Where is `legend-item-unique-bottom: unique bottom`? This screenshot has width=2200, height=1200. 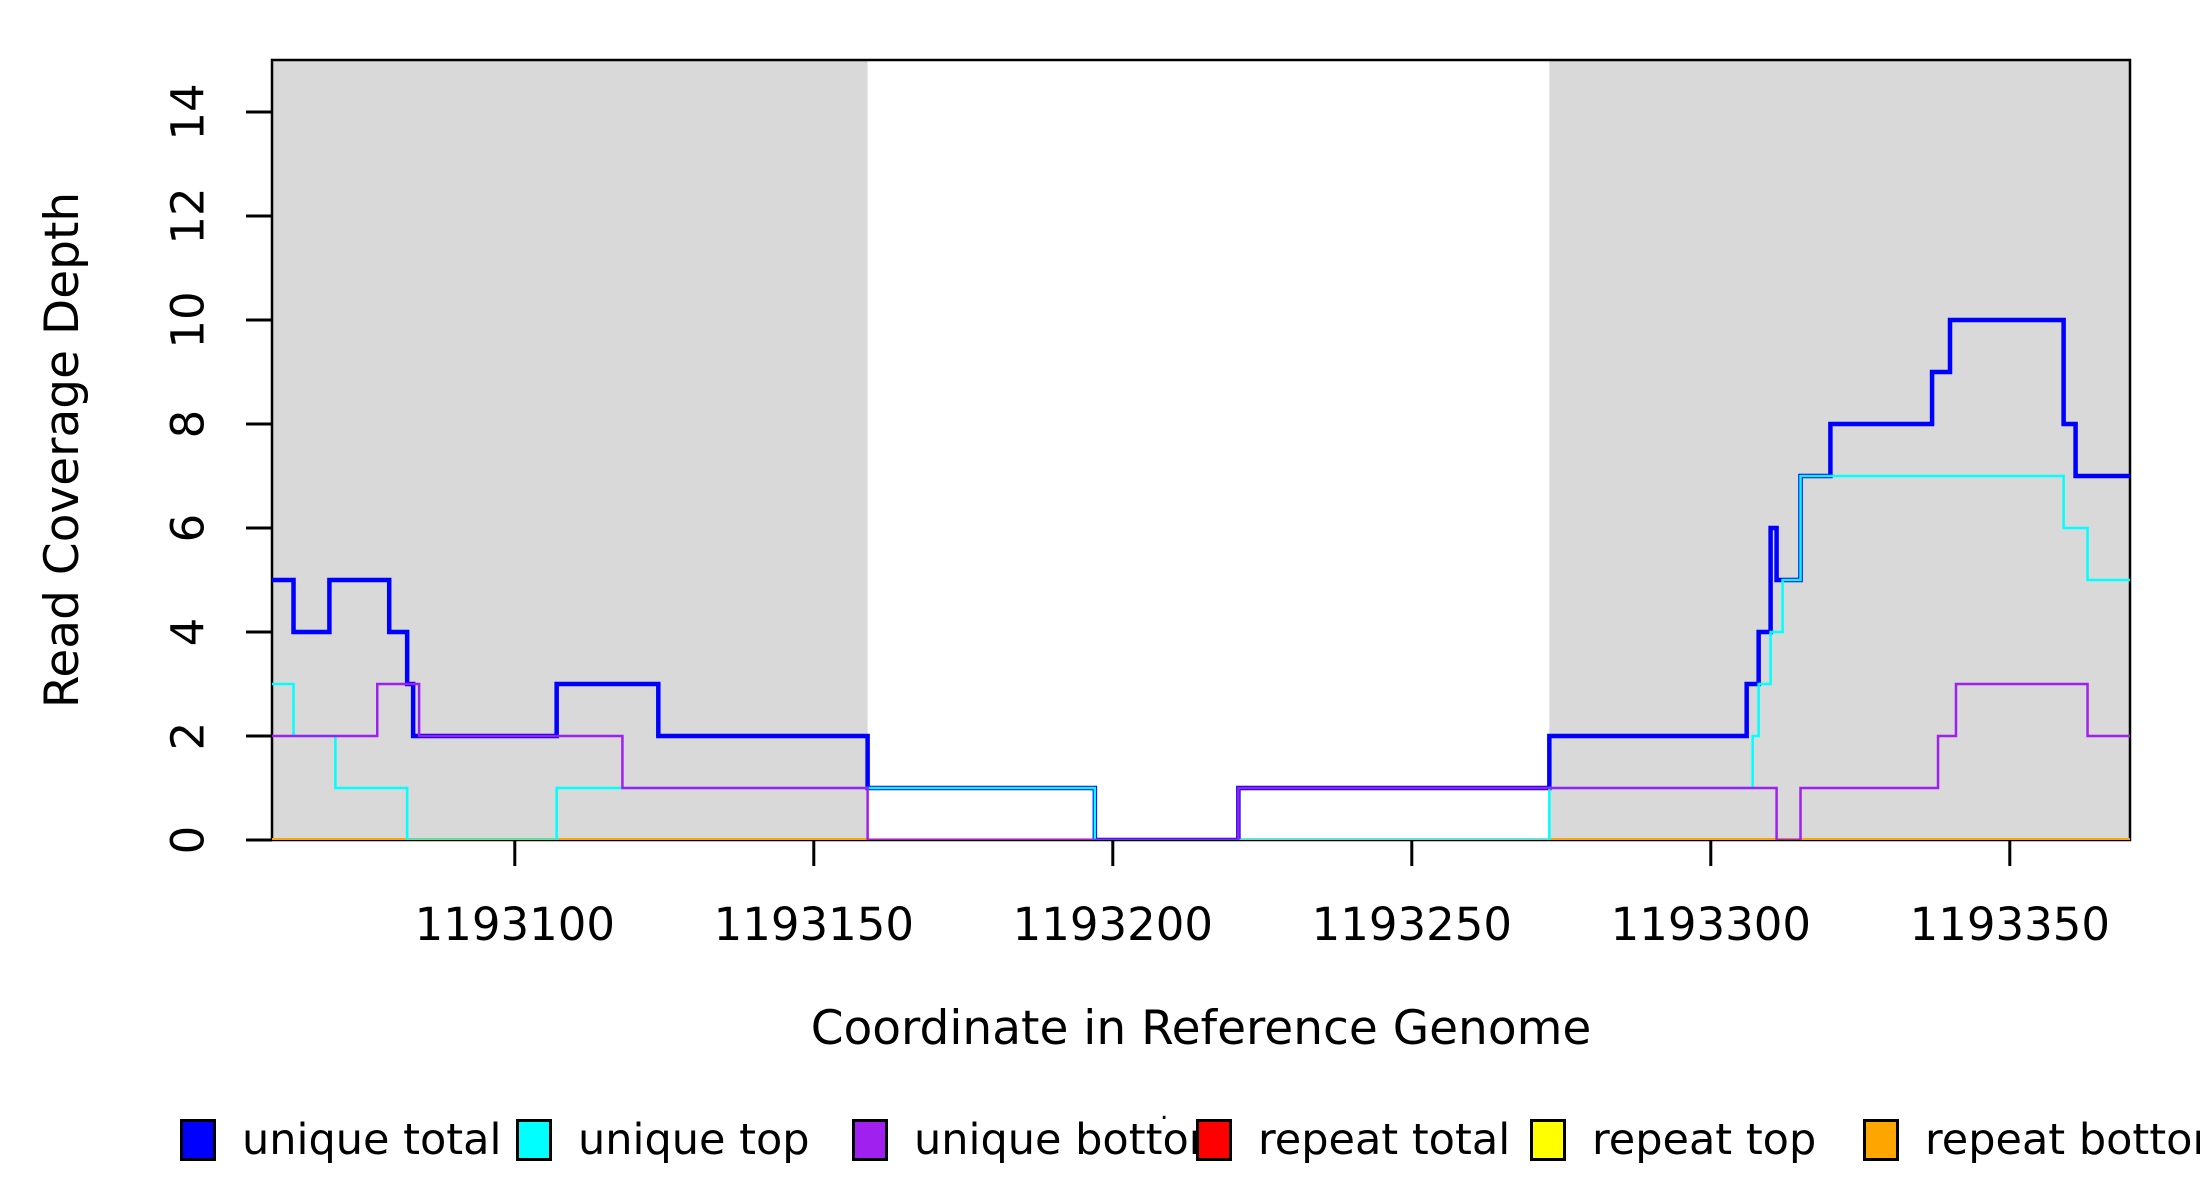
legend-item-unique-bottom: unique bottom is located at coordinates (1041, 1140).